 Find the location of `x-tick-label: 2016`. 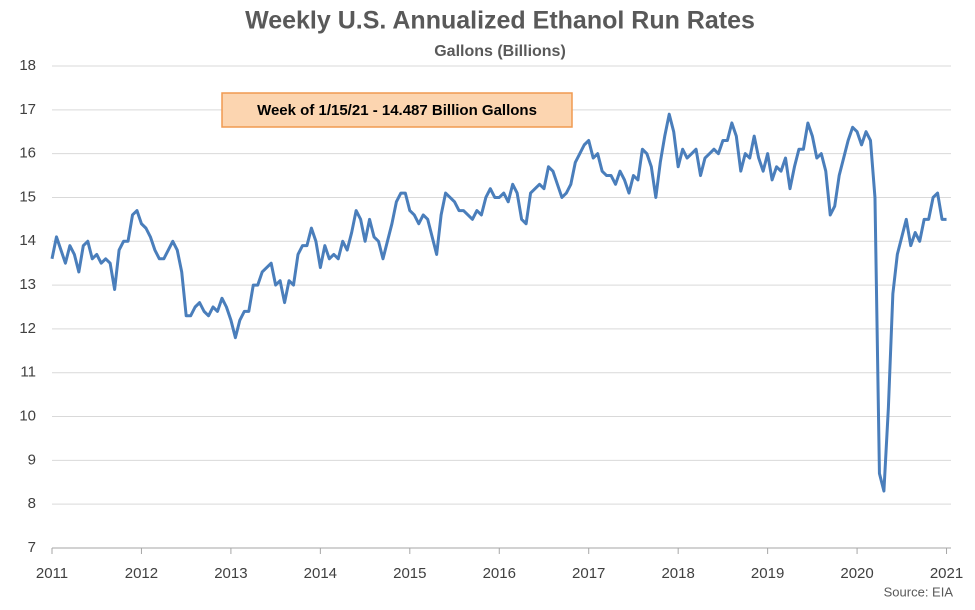

x-tick-label: 2016 is located at coordinates (499, 573).